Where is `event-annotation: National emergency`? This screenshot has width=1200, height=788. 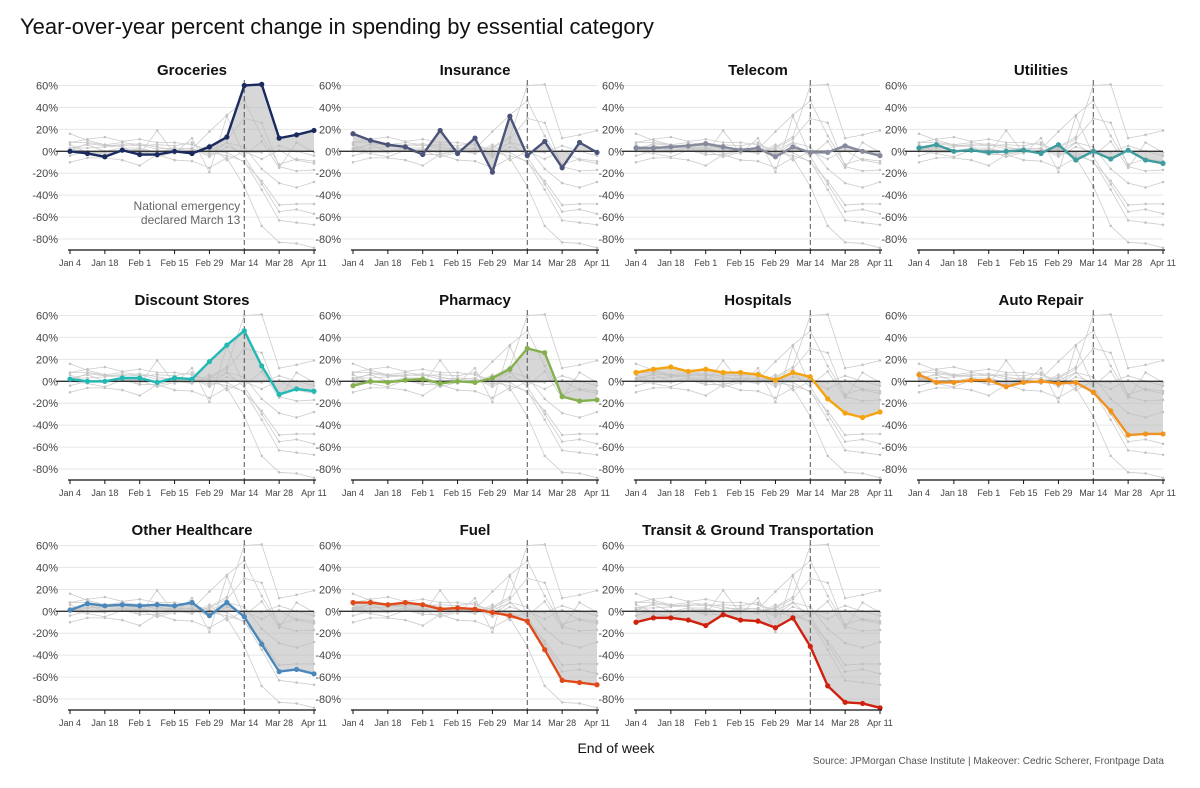 event-annotation: National emergency is located at coordinates (187, 206).